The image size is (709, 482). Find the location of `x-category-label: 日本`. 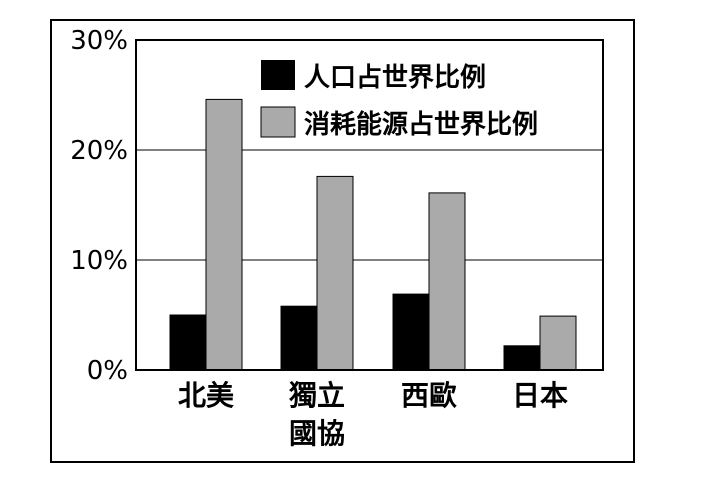

x-category-label: 日本 is located at coordinates (540, 395).